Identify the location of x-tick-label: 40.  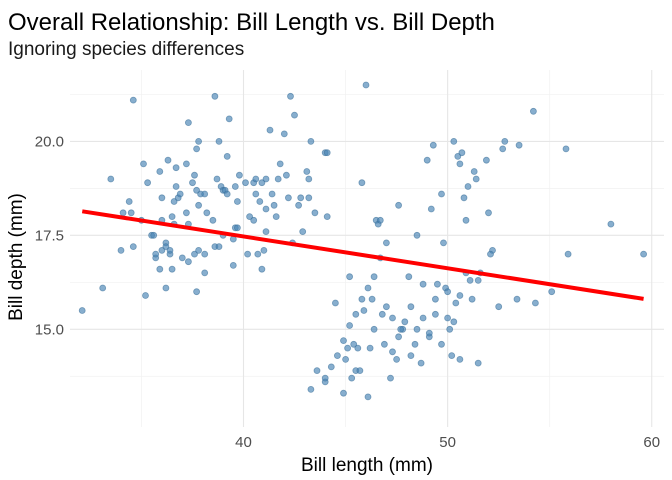
(243, 442).